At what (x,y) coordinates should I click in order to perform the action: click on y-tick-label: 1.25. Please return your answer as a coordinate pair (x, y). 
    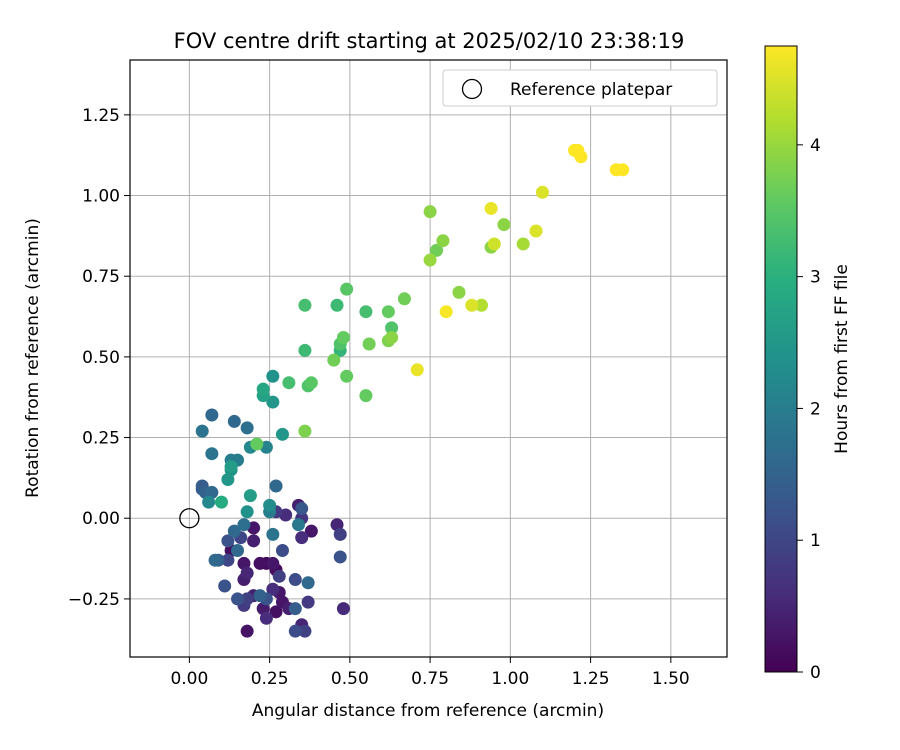
    Looking at the image, I should click on (101, 116).